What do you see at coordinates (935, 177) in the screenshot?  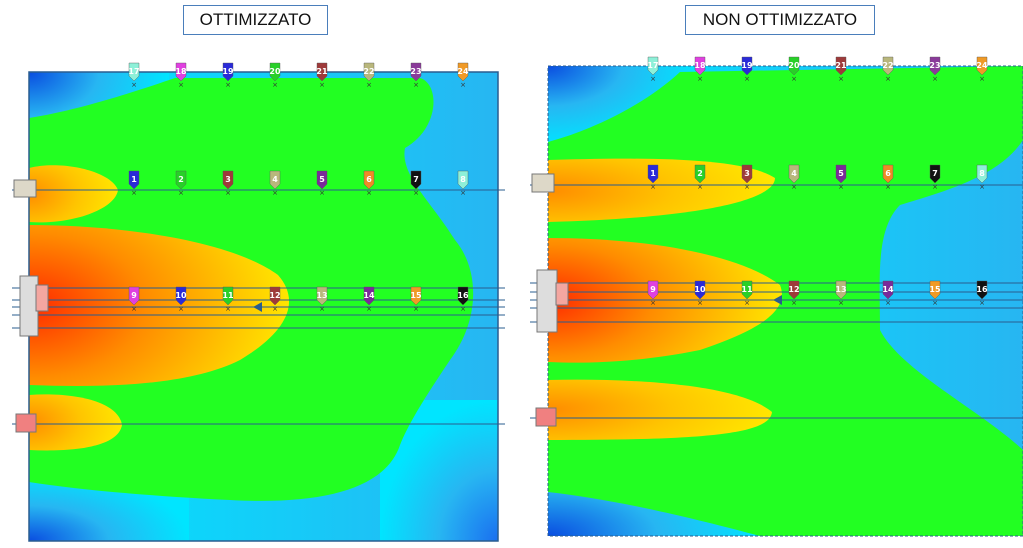 I see `sensor-7: 7×` at bounding box center [935, 177].